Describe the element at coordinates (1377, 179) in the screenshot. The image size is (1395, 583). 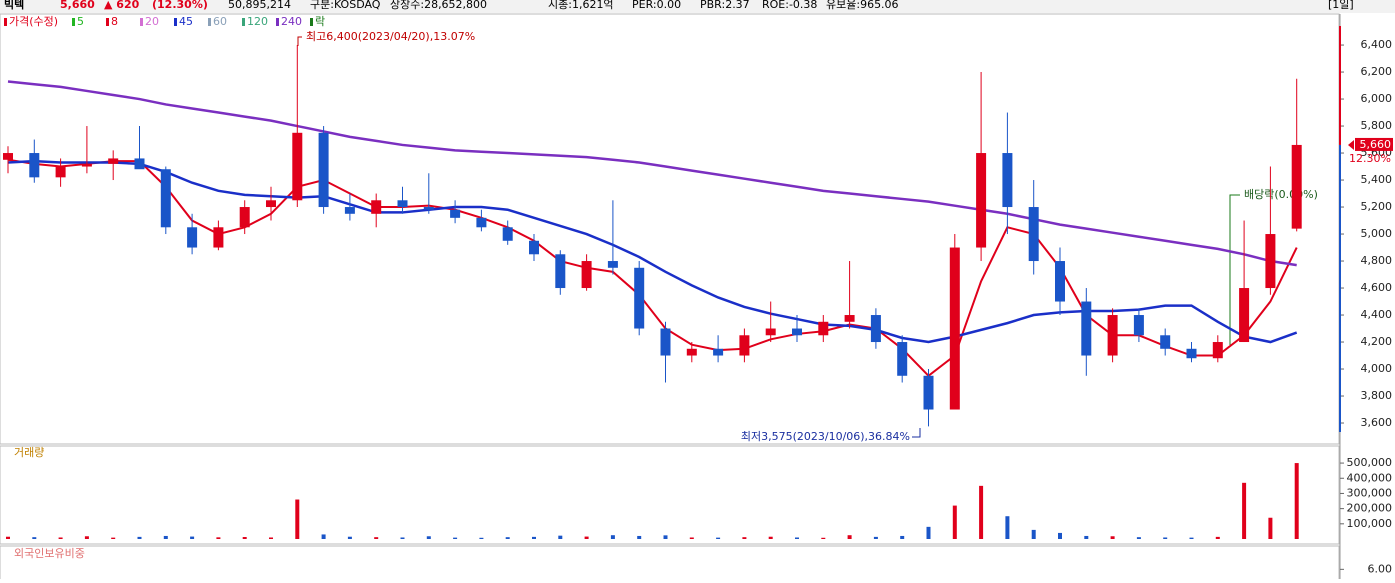
I see `y-tick-label: 5,400` at that location.